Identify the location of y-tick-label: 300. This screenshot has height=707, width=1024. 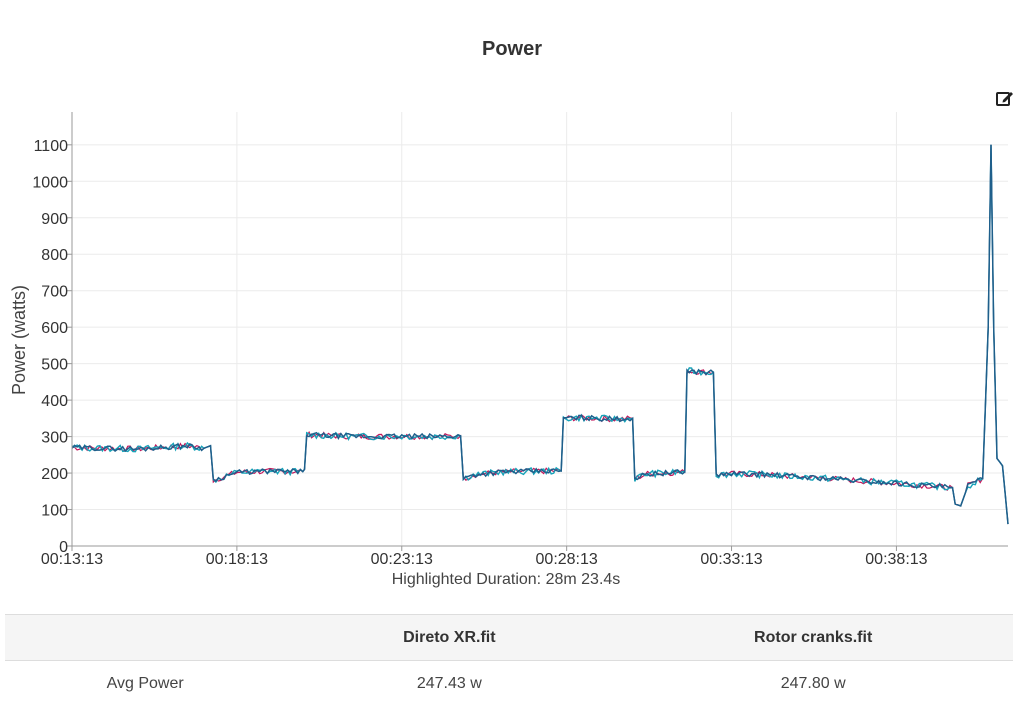
(54, 438).